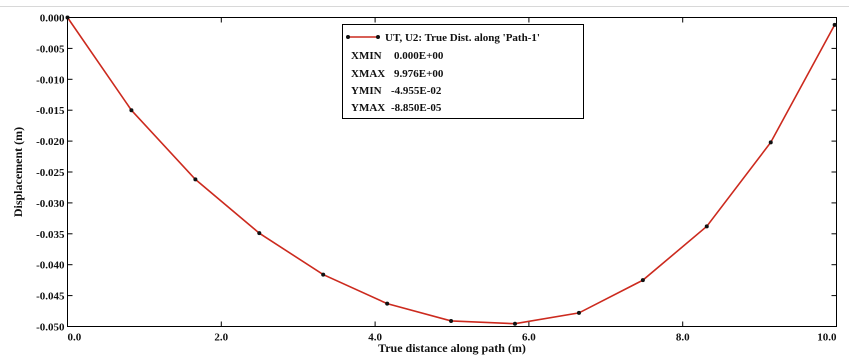 The image size is (849, 356). What do you see at coordinates (416, 108) in the screenshot?
I see `legend-ymax-value: -8.850E-05` at bounding box center [416, 108].